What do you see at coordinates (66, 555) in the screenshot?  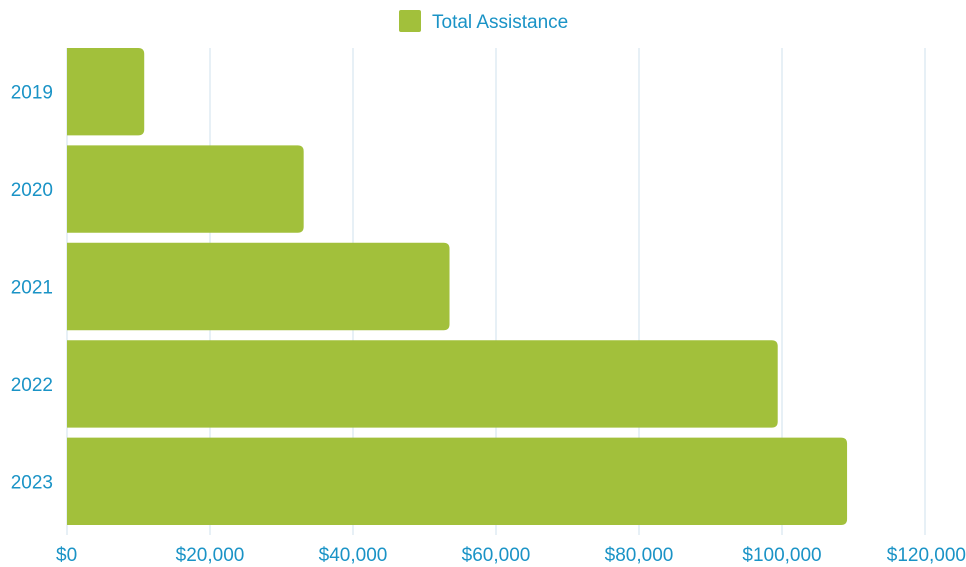 I see `x-tick-label: $0` at bounding box center [66, 555].